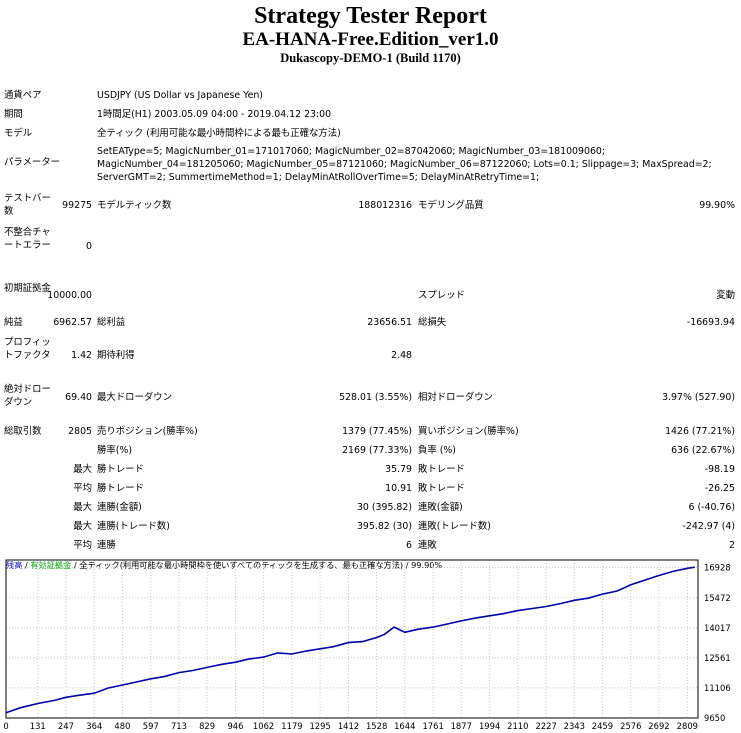 The height and width of the screenshot is (733, 741). Describe the element at coordinates (263, 726) in the screenshot. I see `x-tick-label: 1062` at that location.